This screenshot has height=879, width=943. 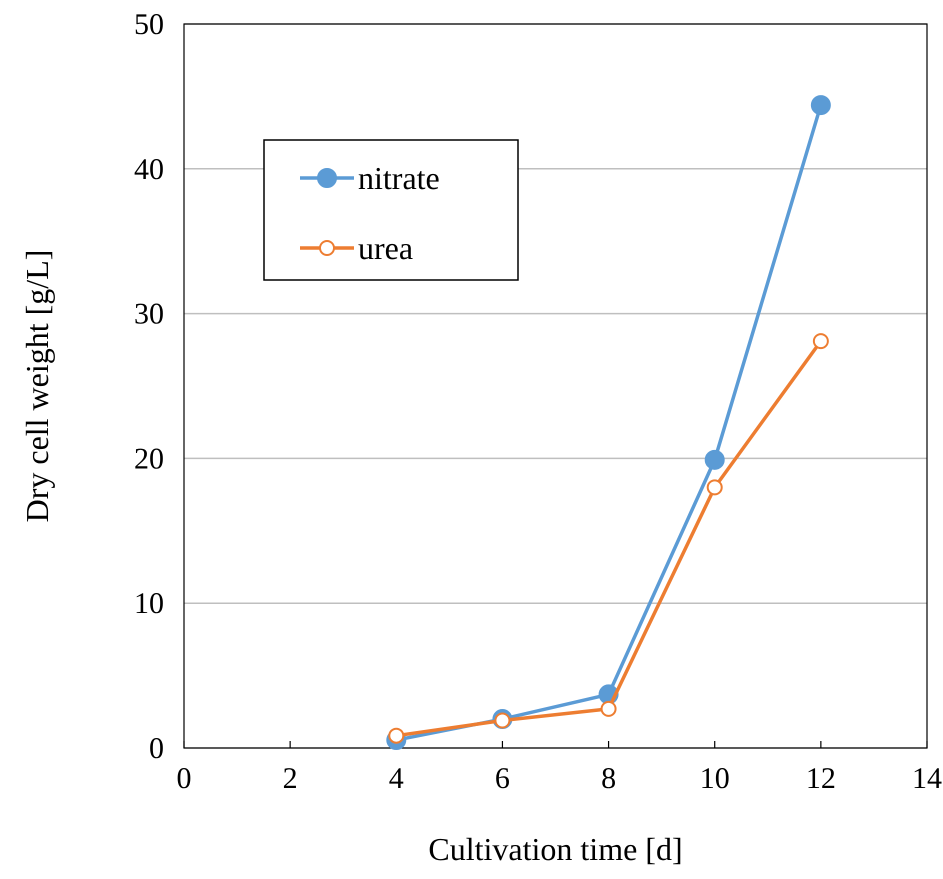 What do you see at coordinates (396, 778) in the screenshot?
I see `x-tick-label: 4` at bounding box center [396, 778].